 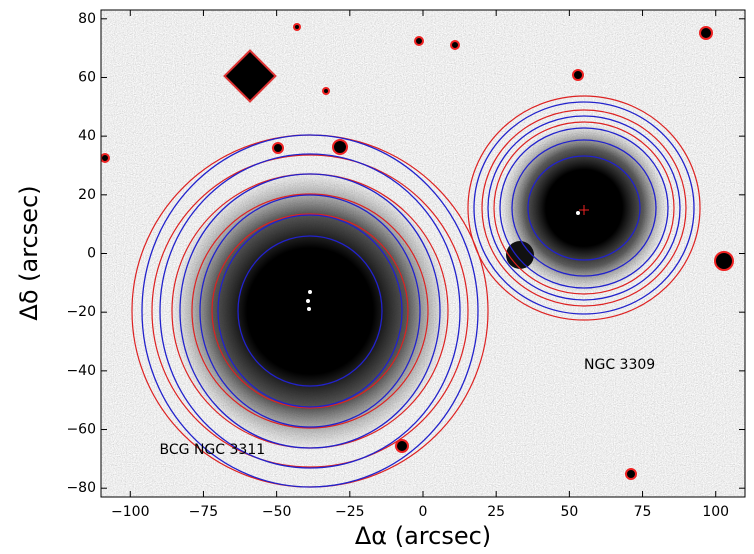 I want to click on y-tick-label: 0, so click(x=91, y=254).